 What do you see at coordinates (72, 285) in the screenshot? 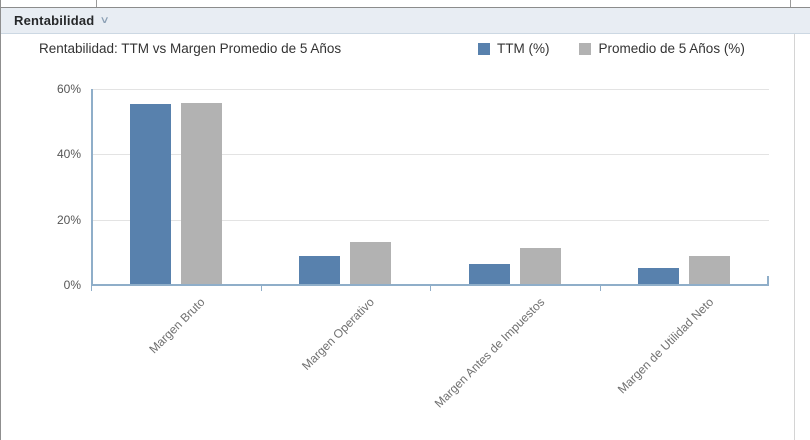
I see `y-axis-tick-label-0: 0%` at bounding box center [72, 285].